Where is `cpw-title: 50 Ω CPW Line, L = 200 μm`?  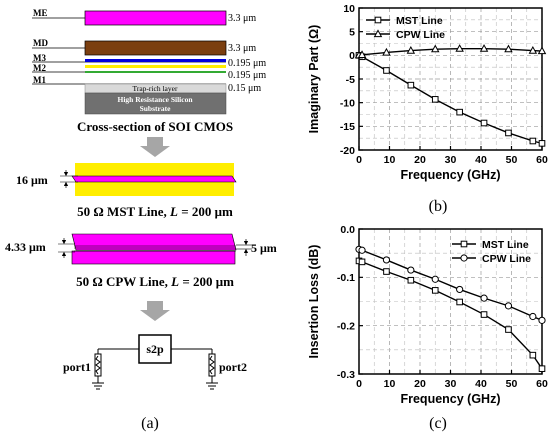
cpw-title: 50 Ω CPW Line, L = 200 μm is located at coordinates (155, 281).